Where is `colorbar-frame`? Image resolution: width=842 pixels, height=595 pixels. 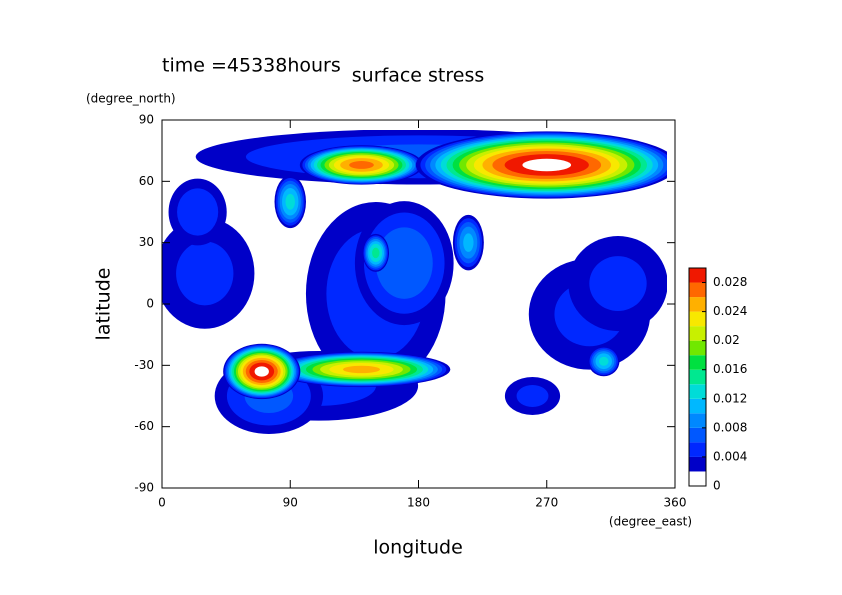
colorbar-frame is located at coordinates (697, 377).